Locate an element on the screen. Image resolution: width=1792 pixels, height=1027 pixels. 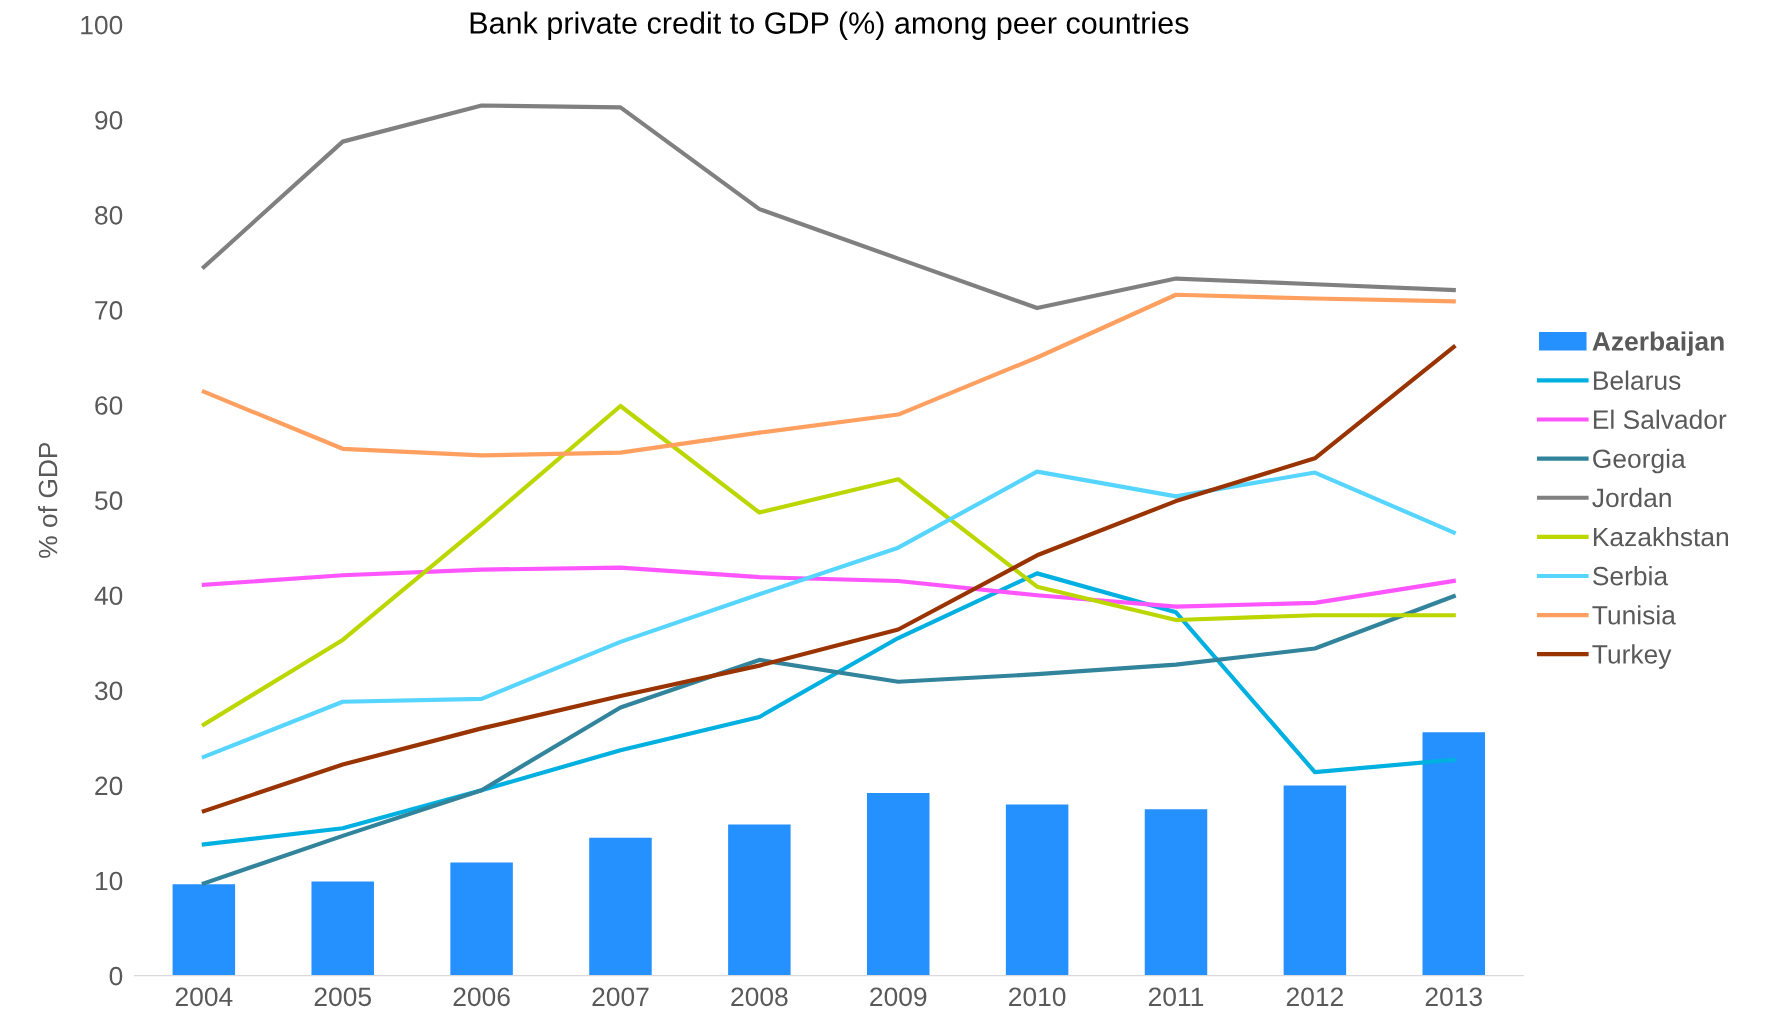
legend-label: Tunisia is located at coordinates (1634, 615).